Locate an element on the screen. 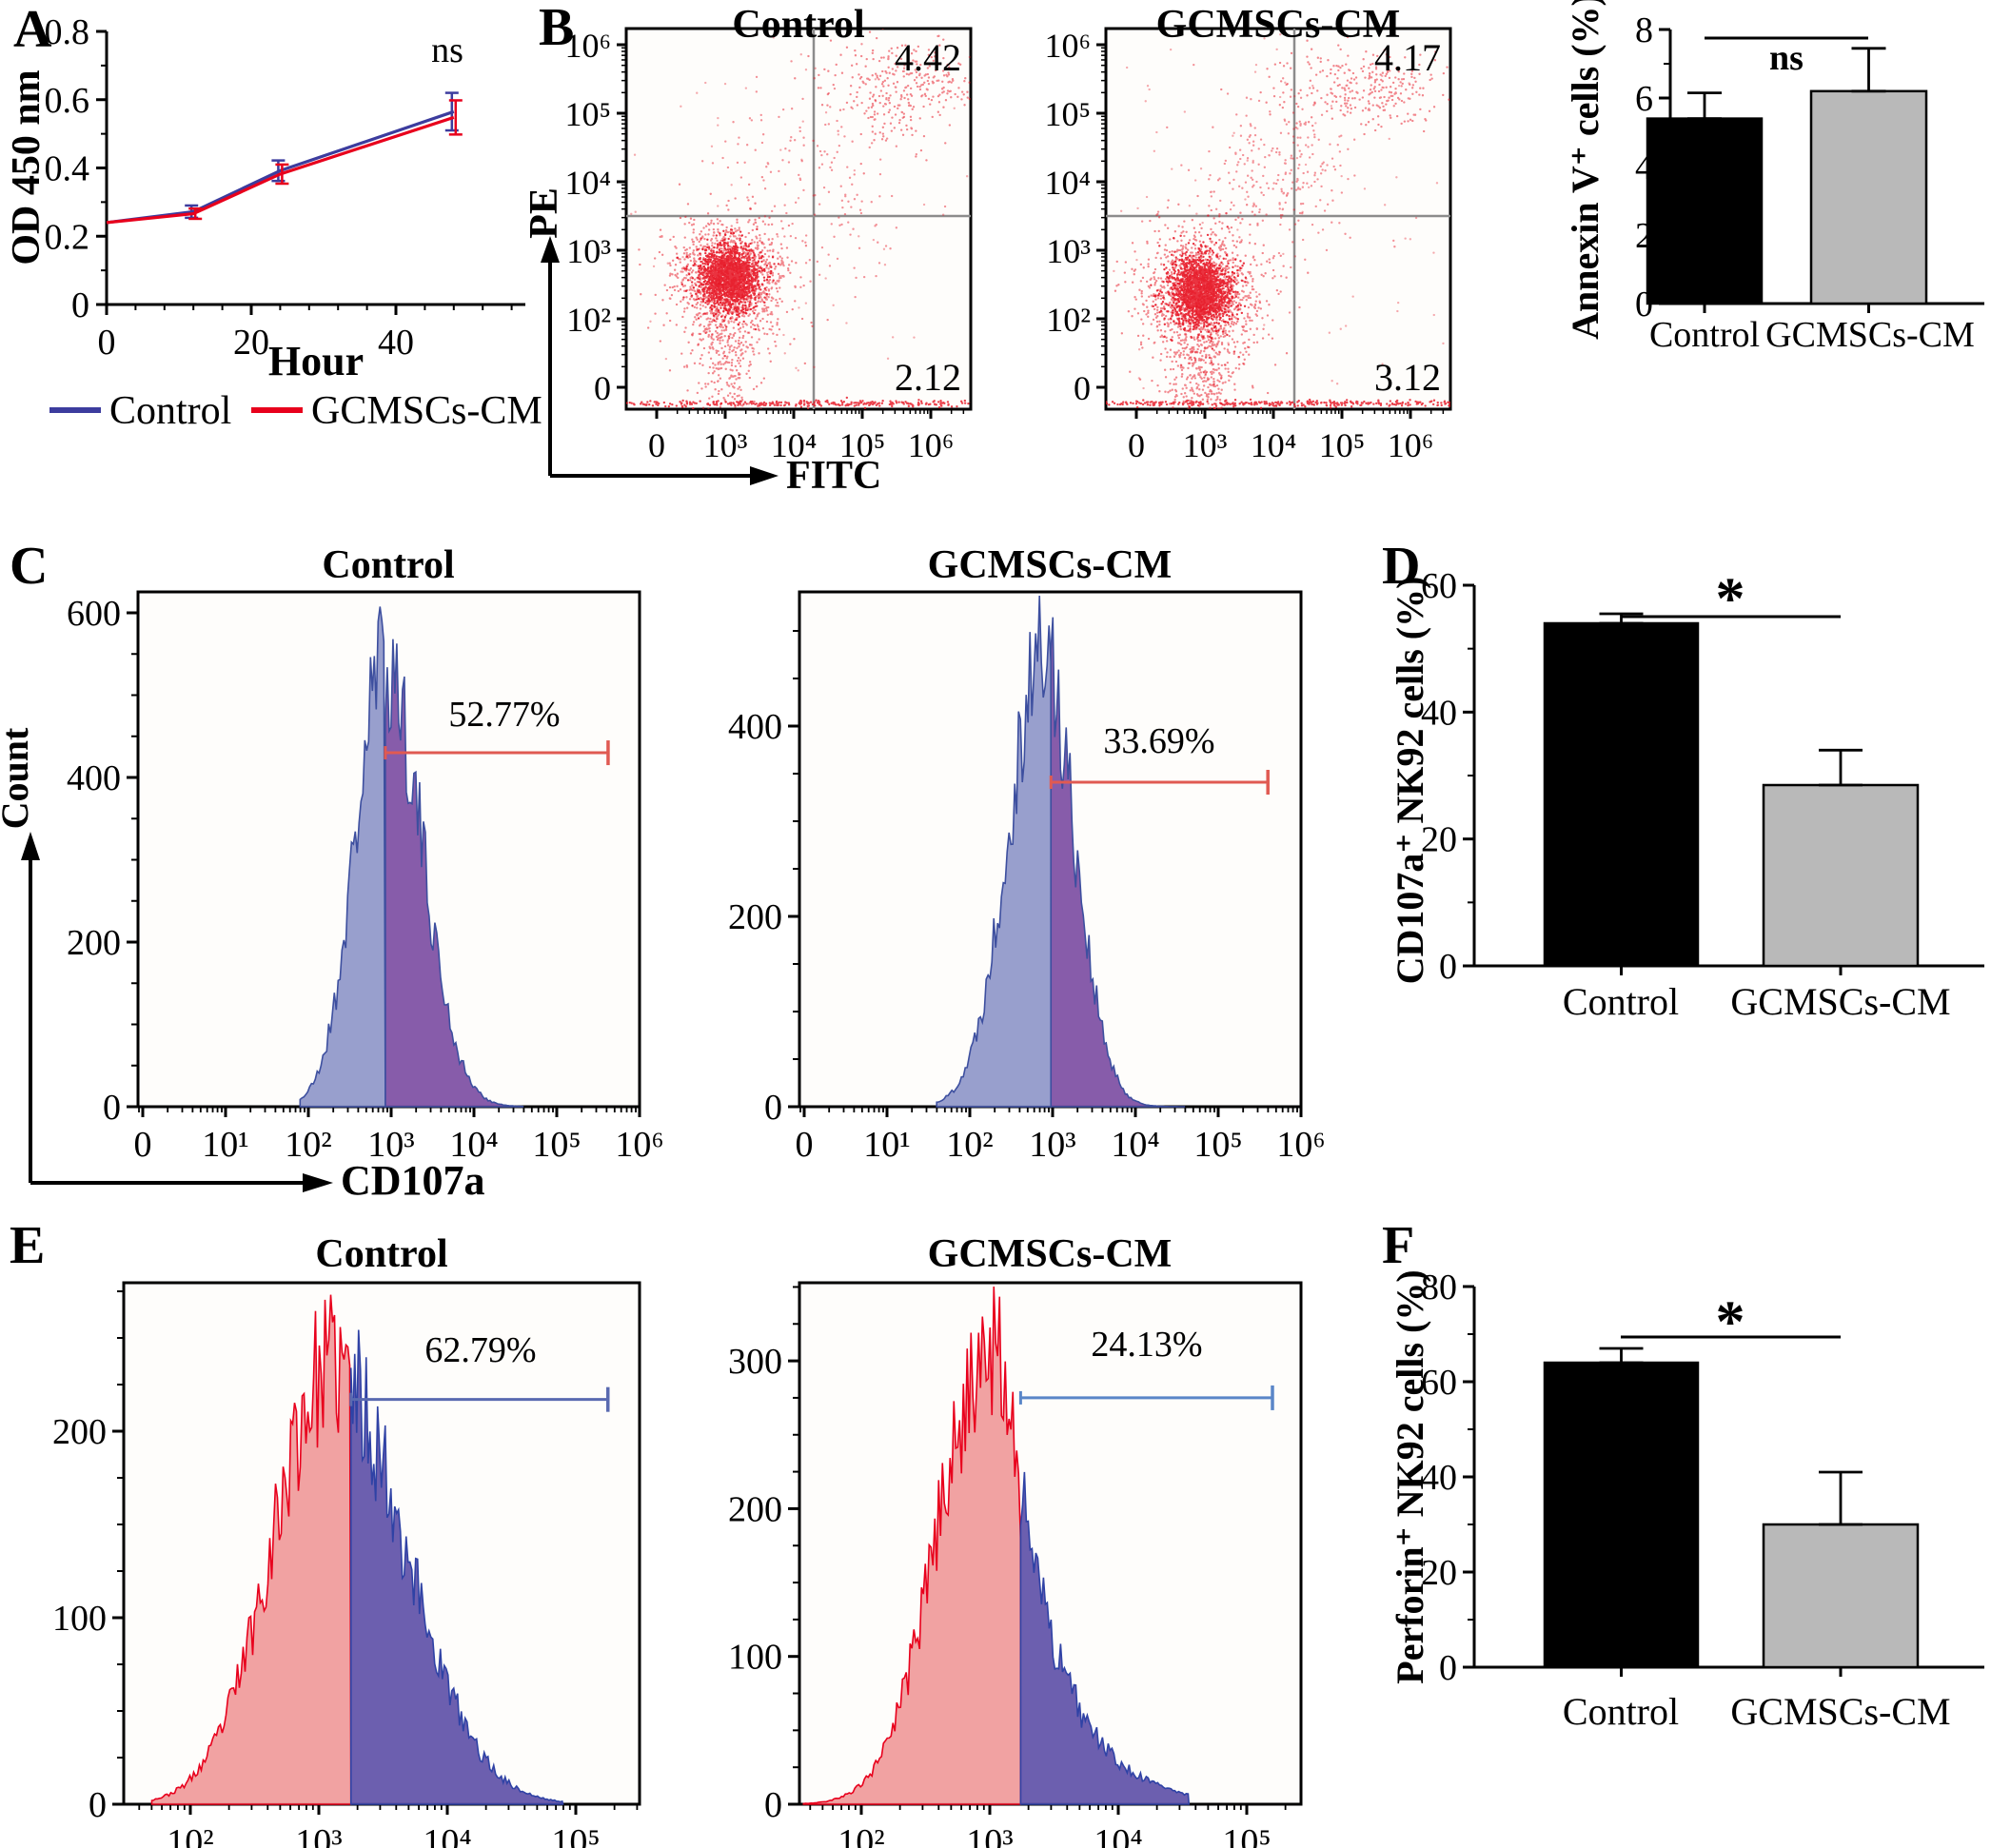 The width and height of the screenshot is (1991, 1848). x-tick-label: 10¹ is located at coordinates (225, 1145).